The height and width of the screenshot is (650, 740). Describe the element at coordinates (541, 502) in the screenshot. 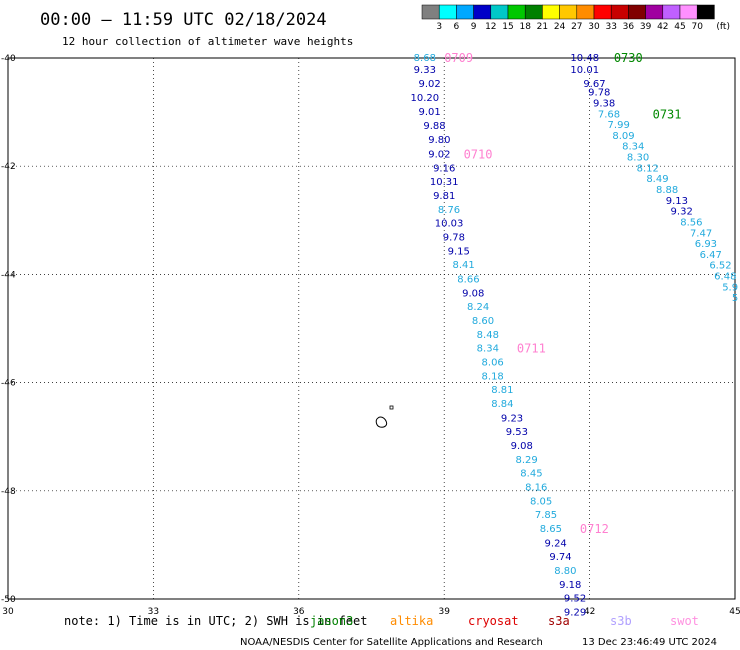

I see `wave-height-label: 8.05` at that location.